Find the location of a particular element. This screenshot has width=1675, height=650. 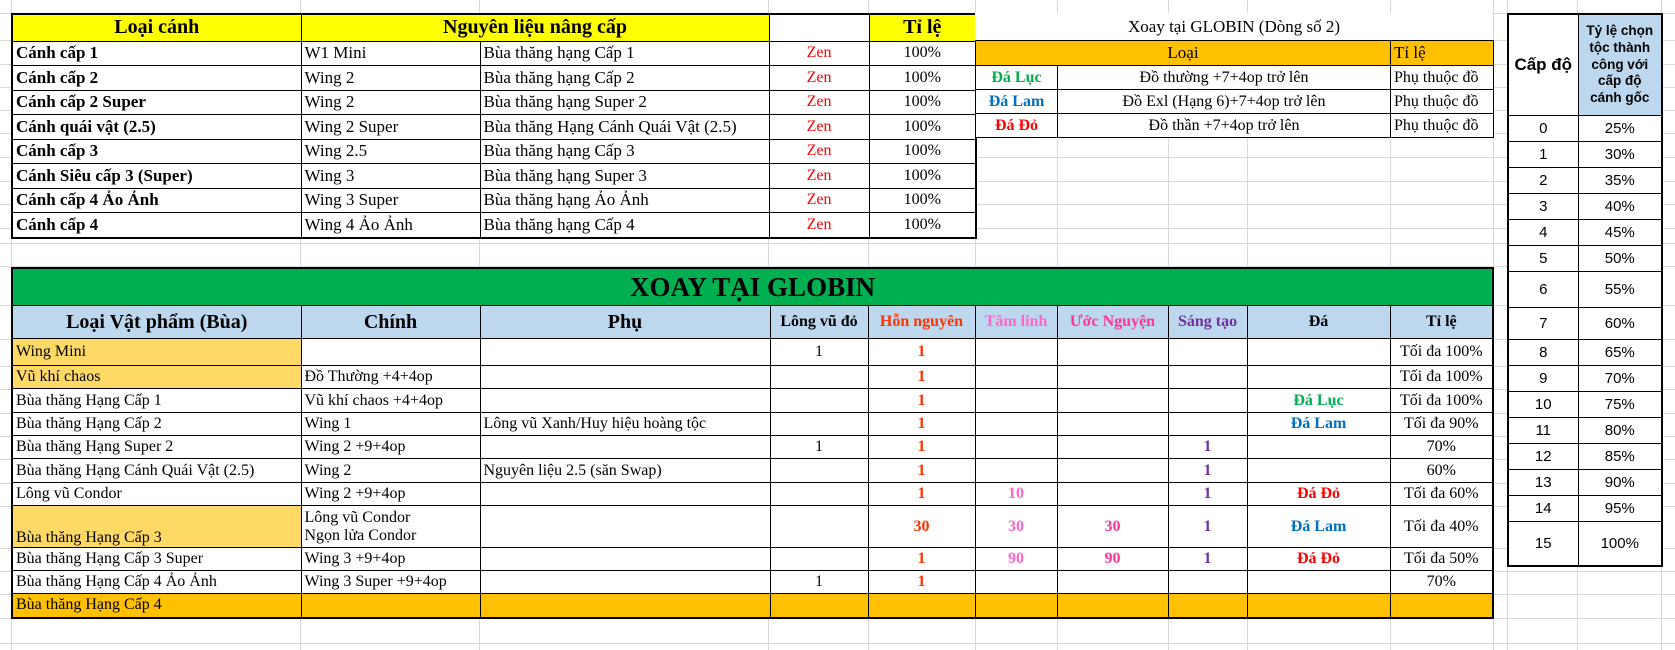

cell-wing-type: Cánh cấp 2 Super is located at coordinates (156, 102).